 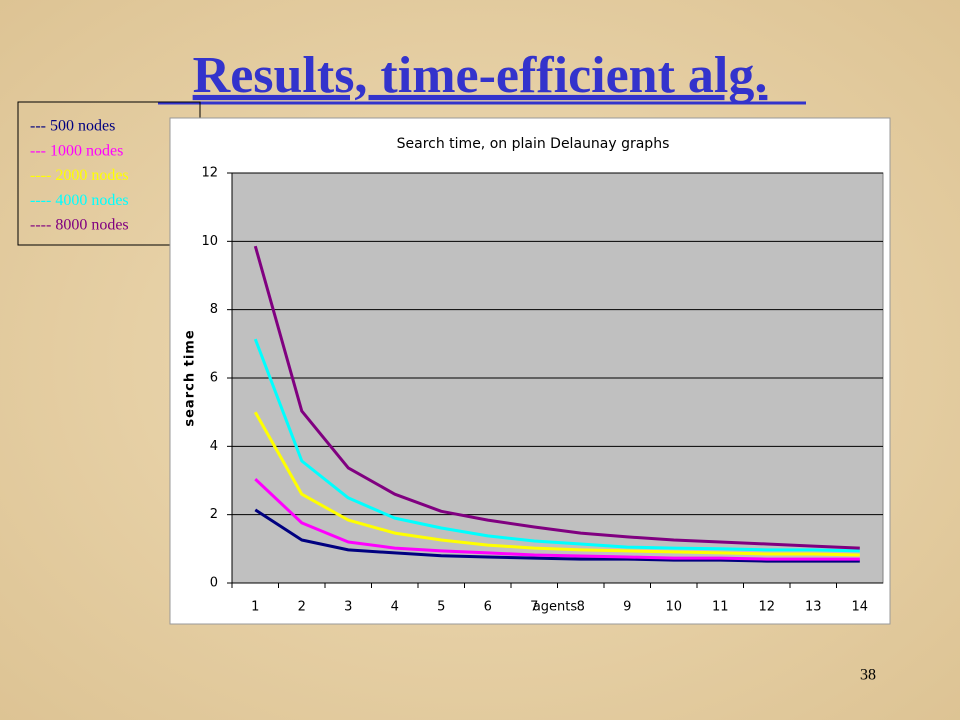 I want to click on x-tick-label: 1, so click(x=255, y=607).